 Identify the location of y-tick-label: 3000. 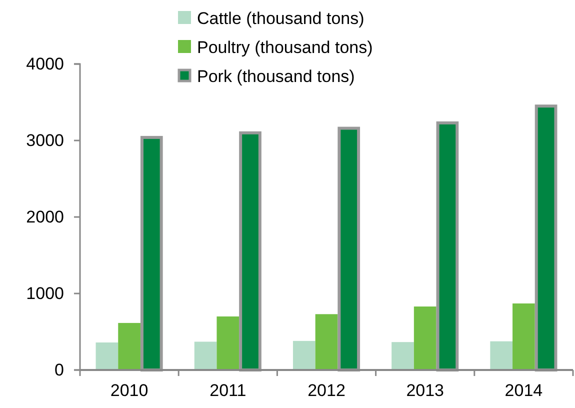
(45, 140).